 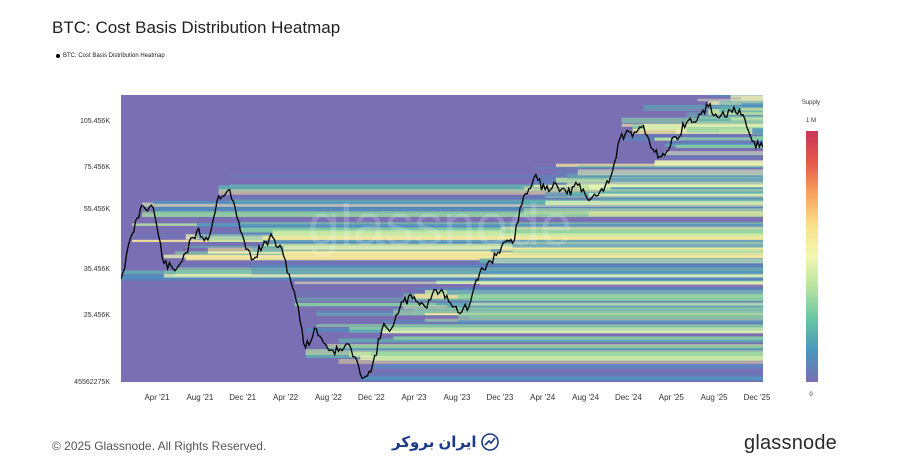 I want to click on chart-growth-icon, so click(x=489, y=442).